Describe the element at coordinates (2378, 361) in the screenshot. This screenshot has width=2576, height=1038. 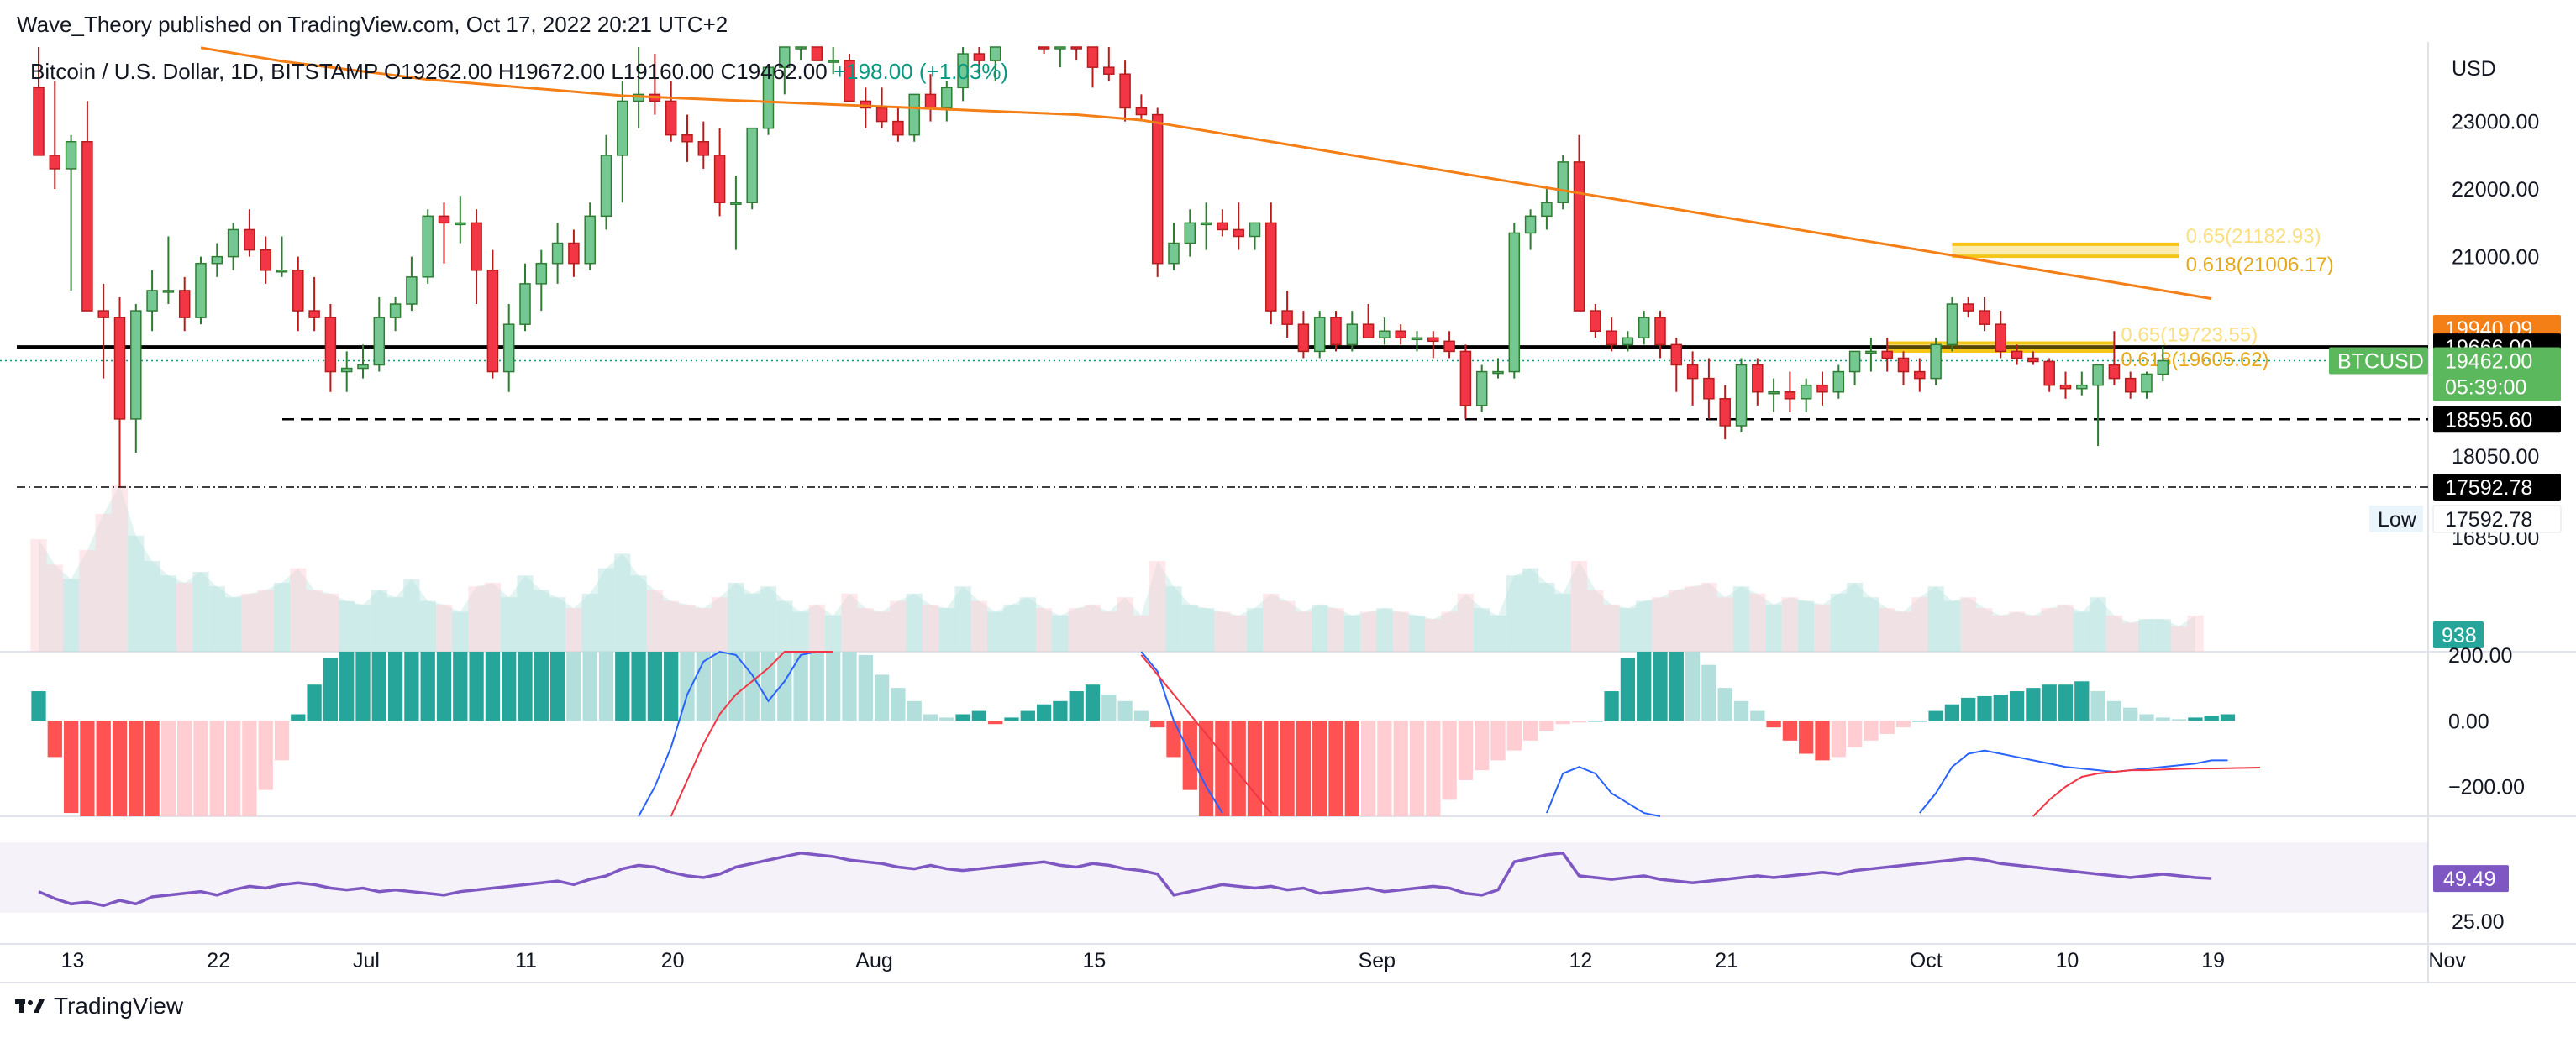
I see `symbol-label-tag` at that location.